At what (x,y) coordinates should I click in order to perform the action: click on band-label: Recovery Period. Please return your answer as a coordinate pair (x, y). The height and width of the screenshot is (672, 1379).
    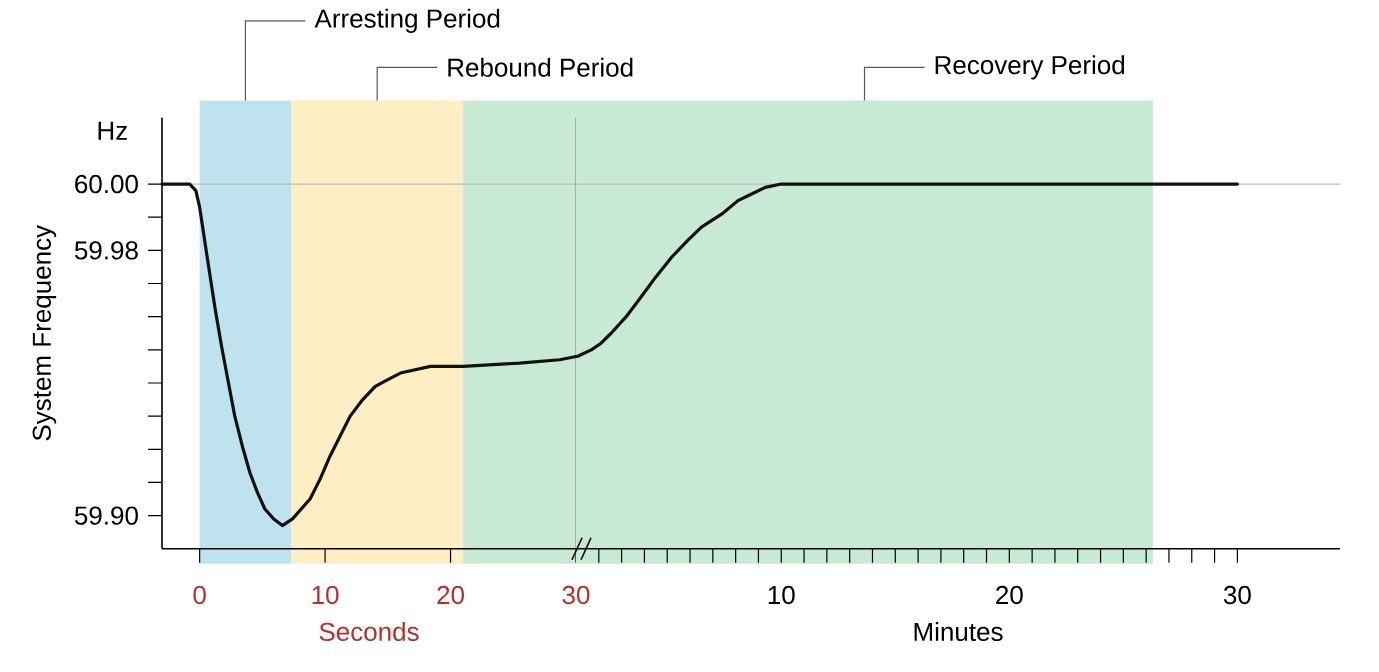
    Looking at the image, I should click on (1030, 67).